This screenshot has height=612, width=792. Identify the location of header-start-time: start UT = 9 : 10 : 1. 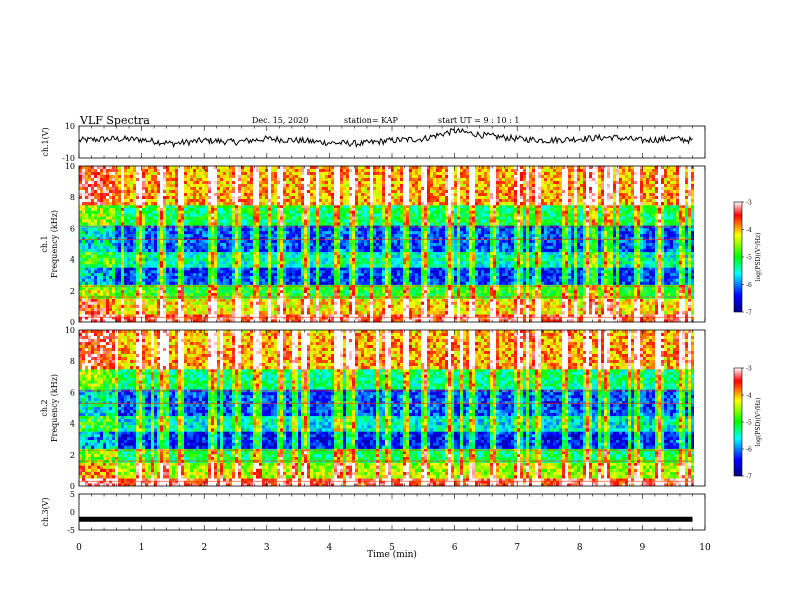
(478, 120).